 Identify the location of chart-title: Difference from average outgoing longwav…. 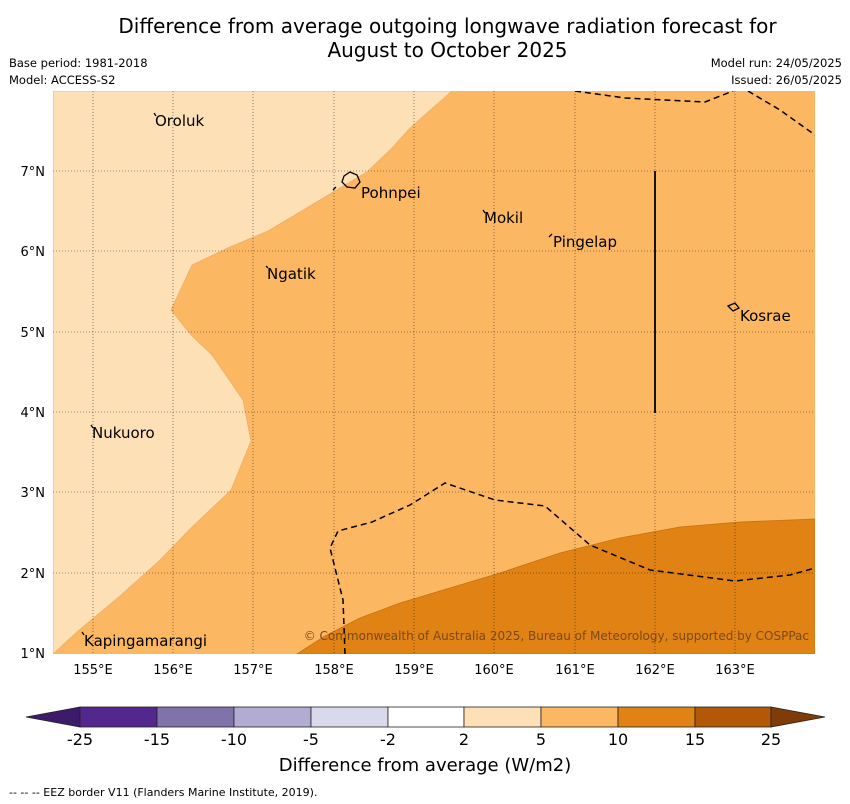
(425, 38).